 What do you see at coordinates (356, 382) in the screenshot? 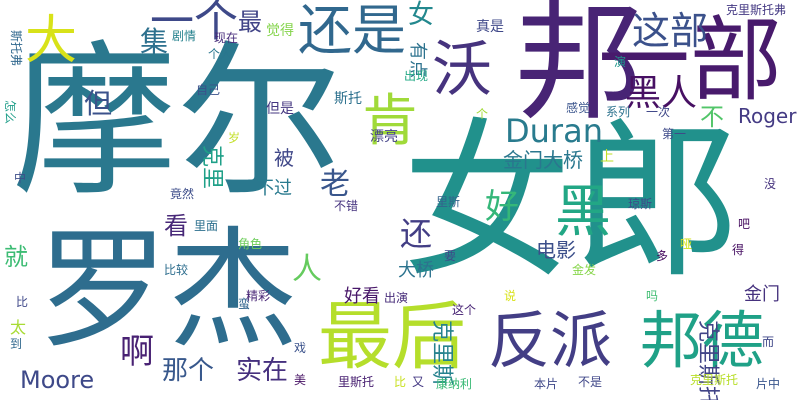
I see `word-91: 里斯托` at bounding box center [356, 382].